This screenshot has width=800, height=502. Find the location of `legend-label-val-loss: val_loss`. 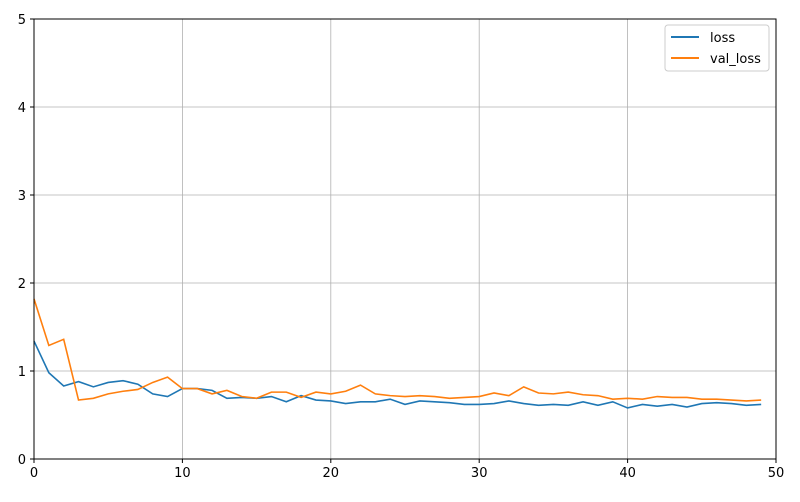

legend-label-val-loss: val_loss is located at coordinates (735, 59).